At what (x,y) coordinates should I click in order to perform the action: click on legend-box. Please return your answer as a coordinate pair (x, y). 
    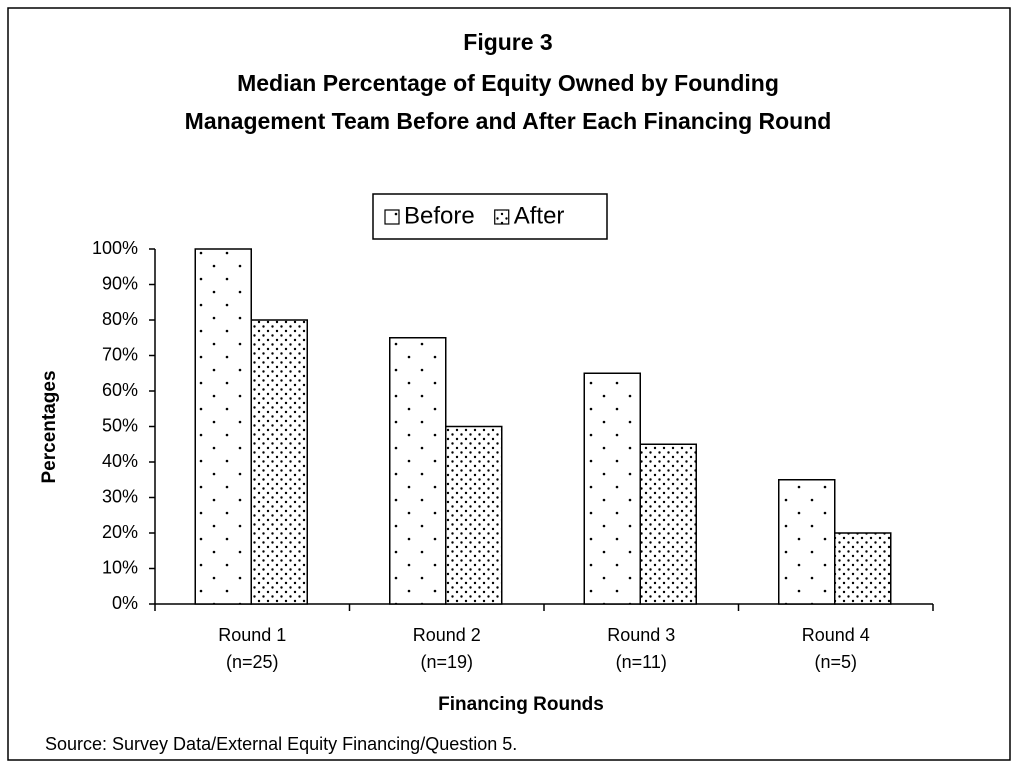
    Looking at the image, I should click on (490, 216).